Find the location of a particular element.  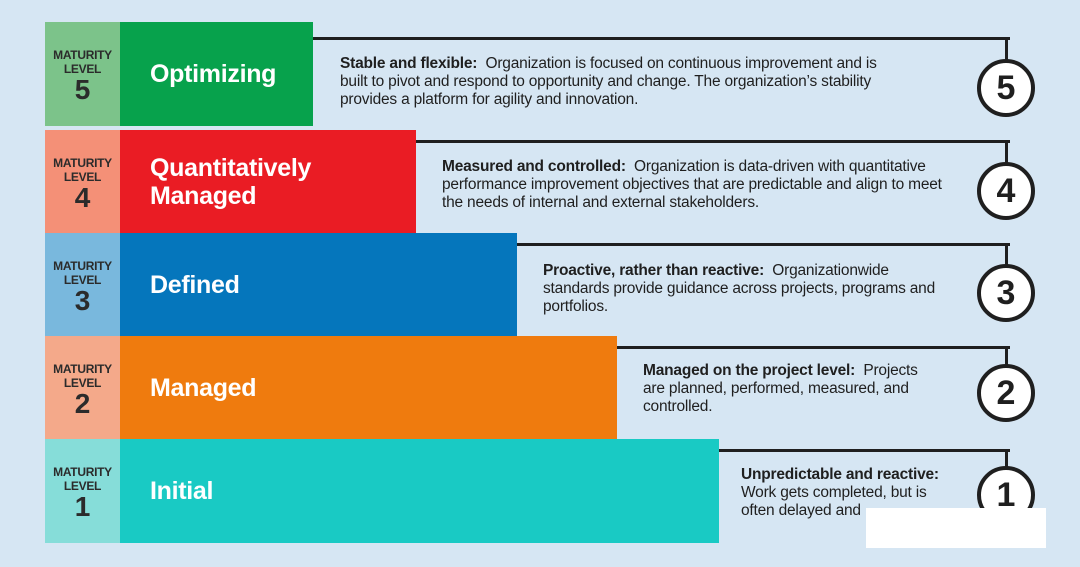

description-heading: Measured and controlled: is located at coordinates (534, 166).